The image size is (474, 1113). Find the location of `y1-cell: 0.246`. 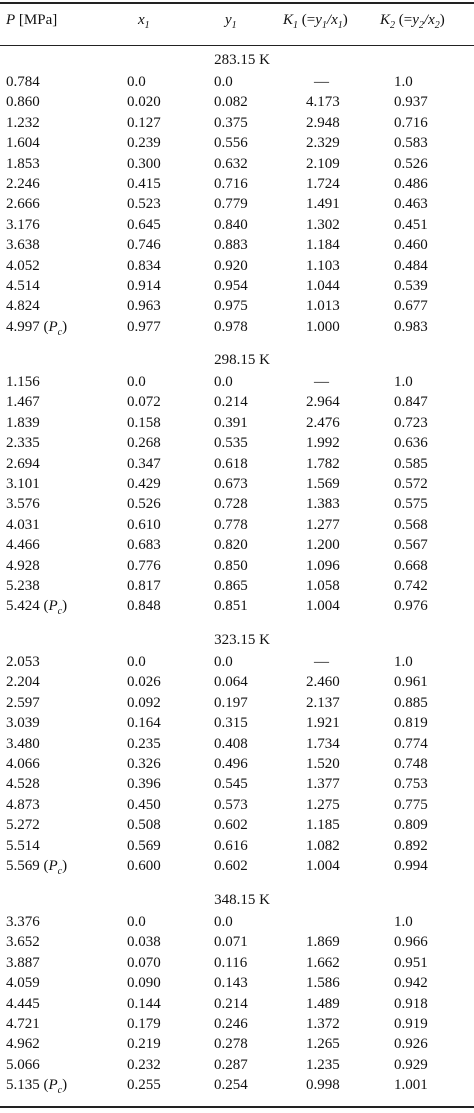

y1-cell: 0.246 is located at coordinates (231, 1024).